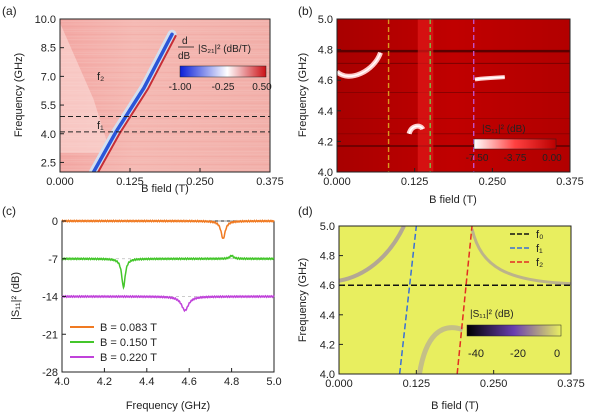  Describe the element at coordinates (128, 358) in the screenshot. I see `legend-c-label: B = 0.220 T` at that location.